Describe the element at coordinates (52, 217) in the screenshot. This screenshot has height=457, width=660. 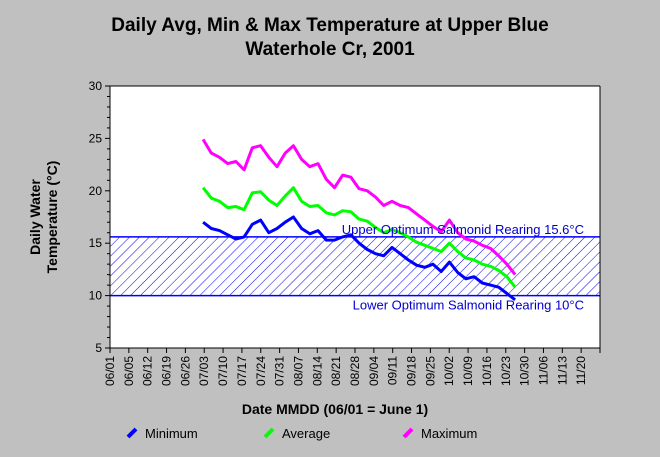
I see `y-axis-title-line-2: Temperature (°C)` at that location.